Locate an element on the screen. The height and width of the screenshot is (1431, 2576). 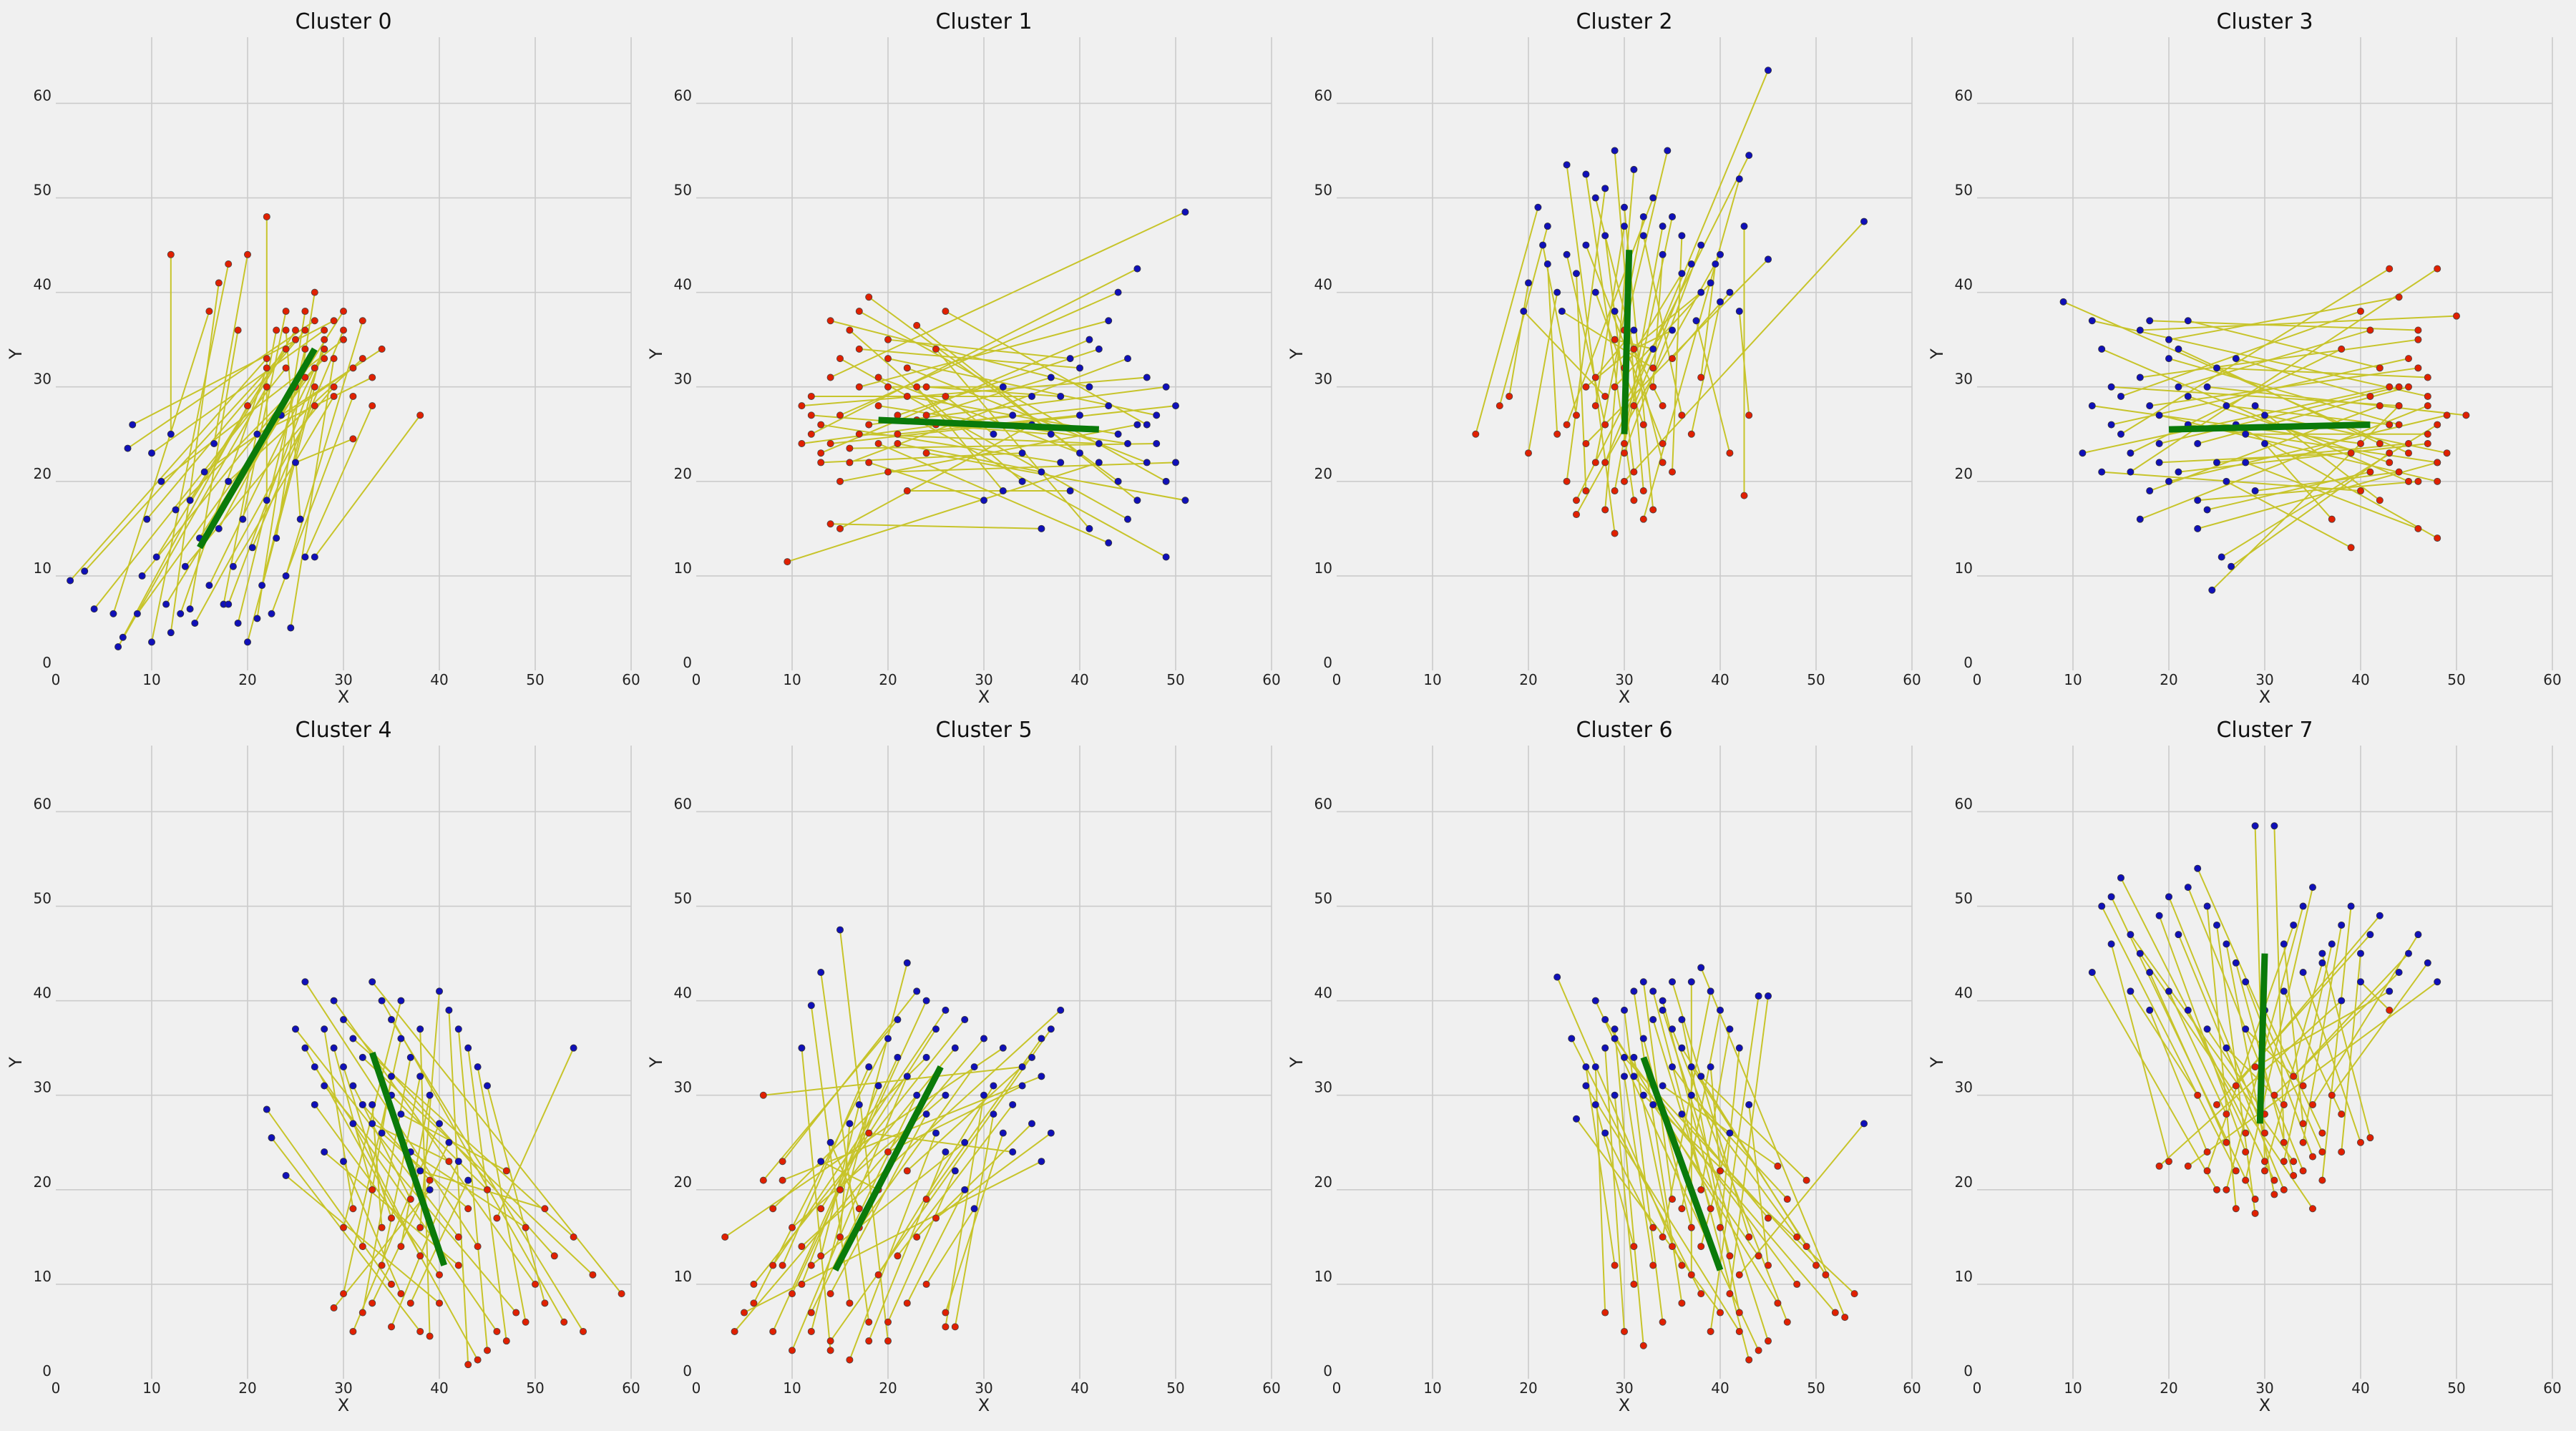
y-tick-label: 0 is located at coordinates (47, 1370).